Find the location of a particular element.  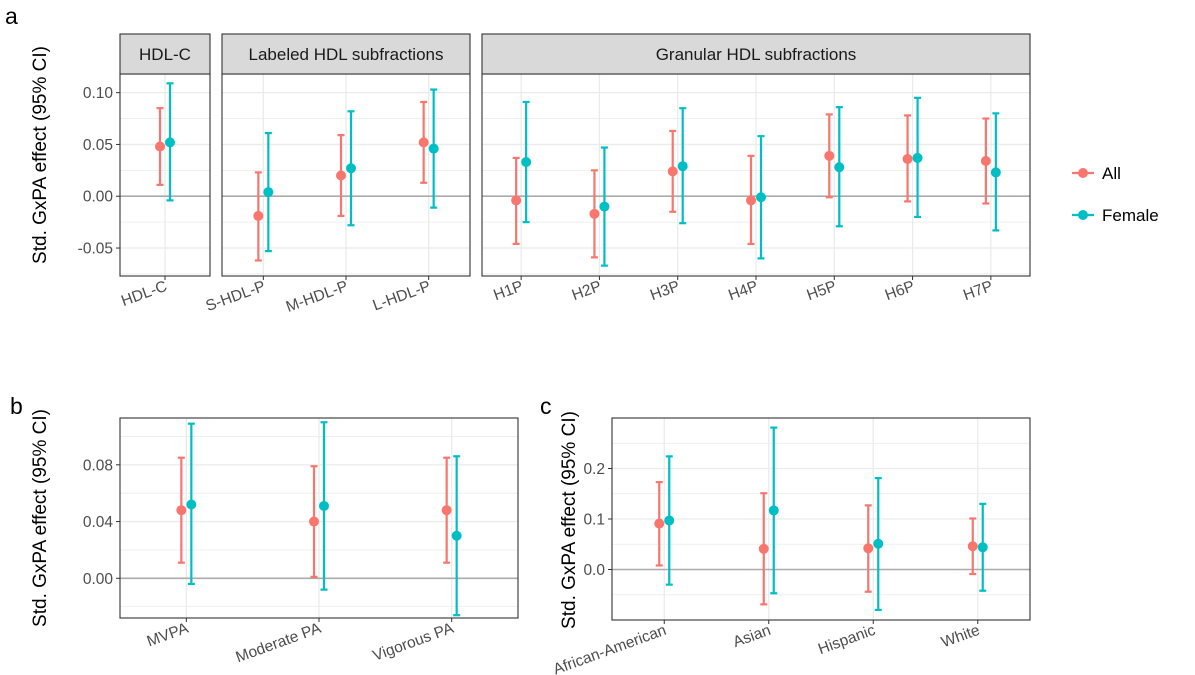

panel-b-ylabel: Std. GxPA effect (95% CI) is located at coordinates (40, 518).